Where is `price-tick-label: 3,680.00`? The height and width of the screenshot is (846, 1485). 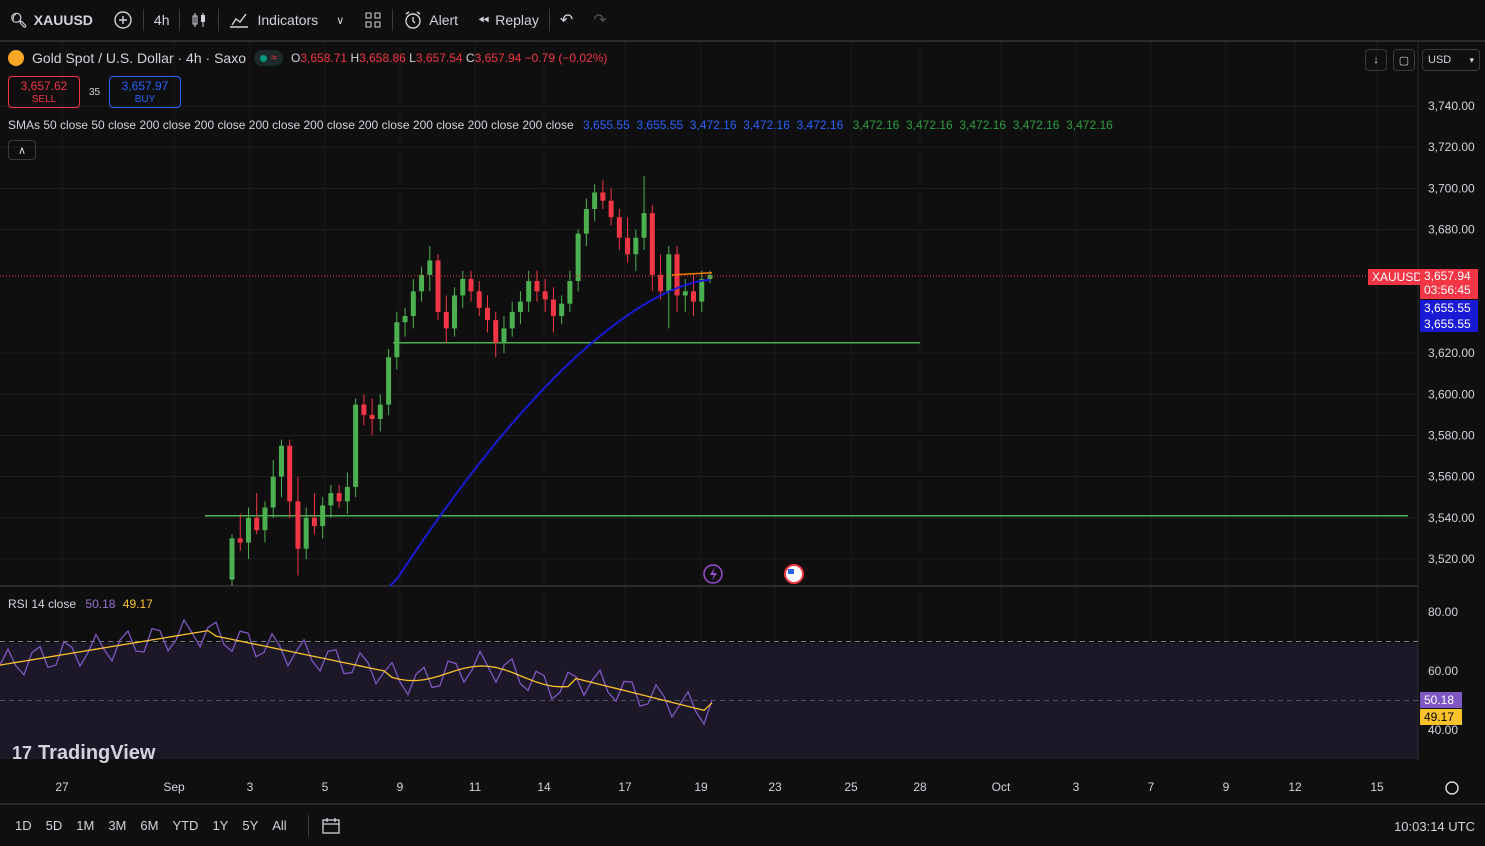 price-tick-label: 3,680.00 is located at coordinates (1451, 230).